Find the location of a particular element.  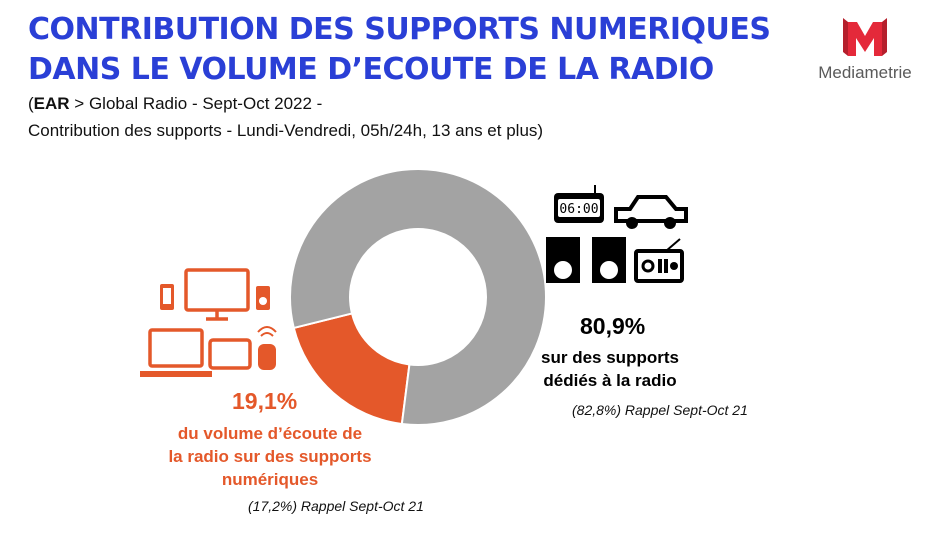

radio-slice is located at coordinates (418, 297).